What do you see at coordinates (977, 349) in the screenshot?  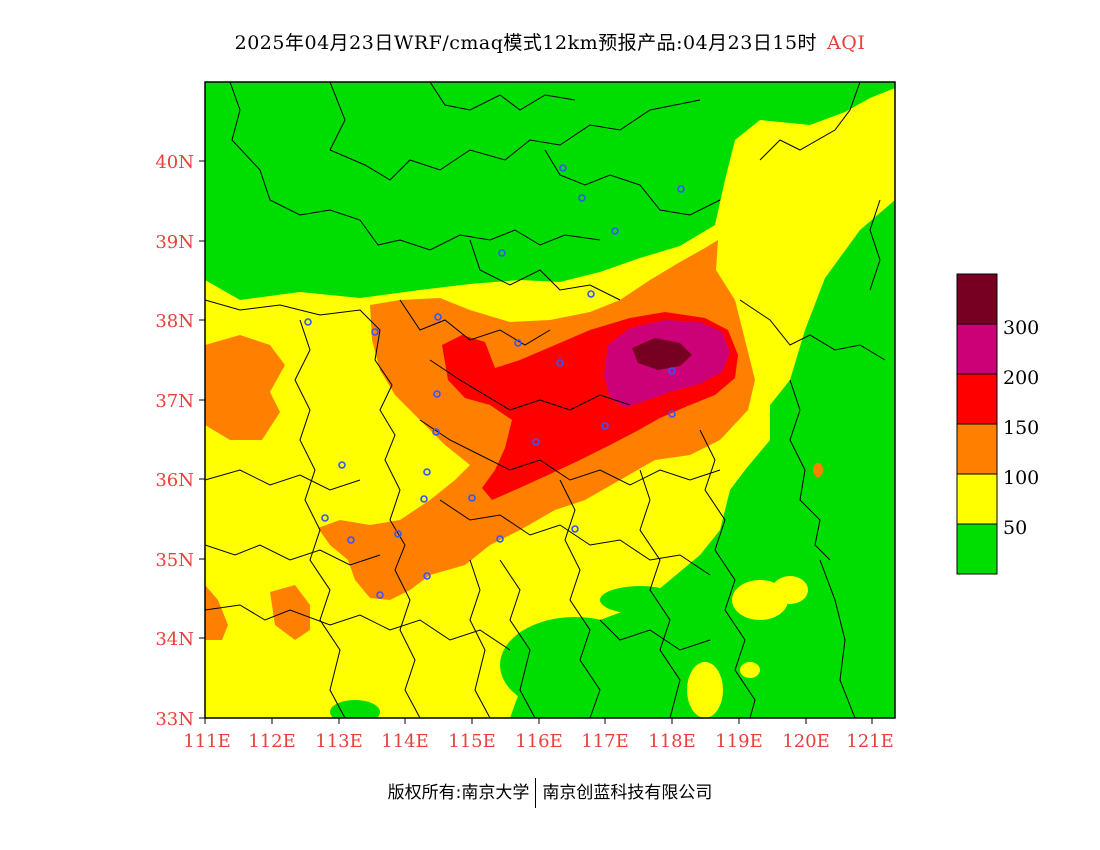 I see `legend-swatch-very-unhealthy` at bounding box center [977, 349].